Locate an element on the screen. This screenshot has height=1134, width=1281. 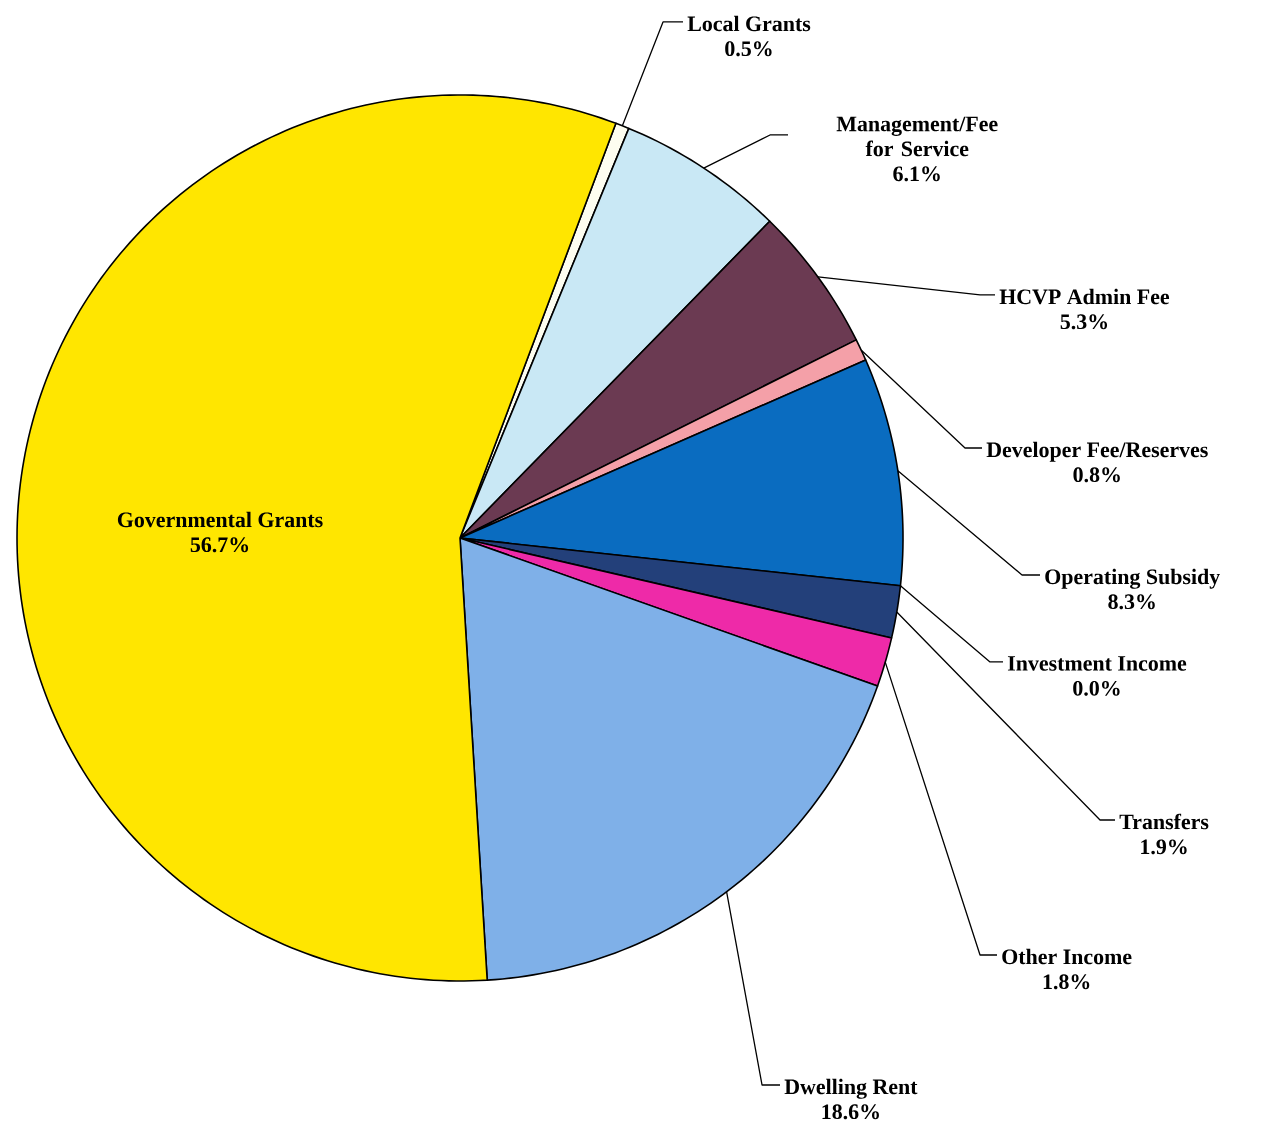
data-label: 1.9% is located at coordinates (1164, 847).